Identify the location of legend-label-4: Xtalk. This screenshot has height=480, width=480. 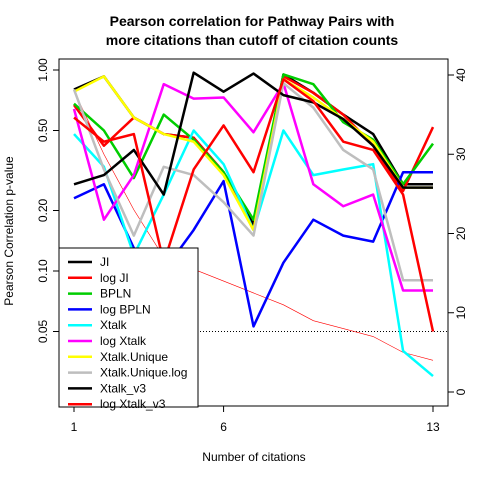
(114, 325).